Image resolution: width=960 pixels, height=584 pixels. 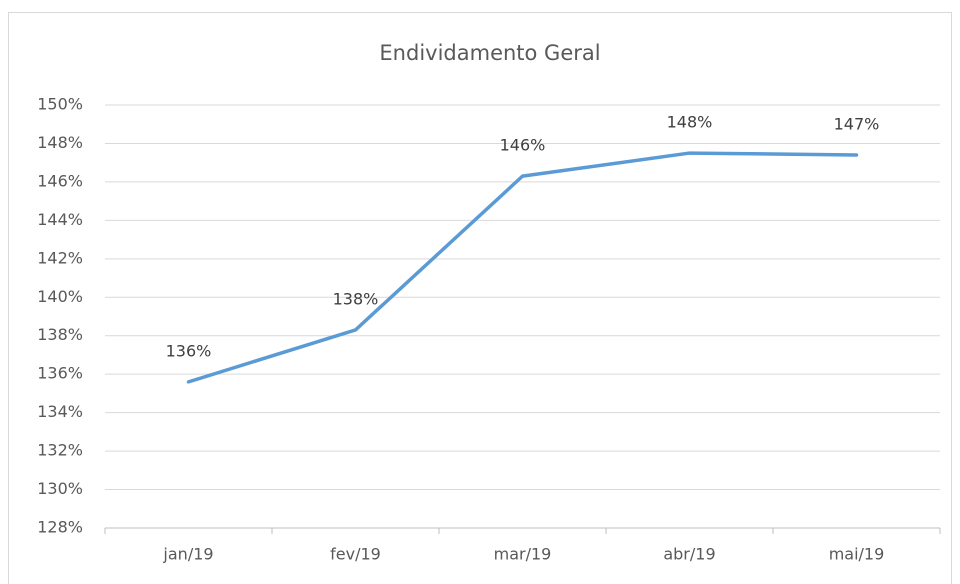 I want to click on data-label: 146%, so click(x=523, y=145).